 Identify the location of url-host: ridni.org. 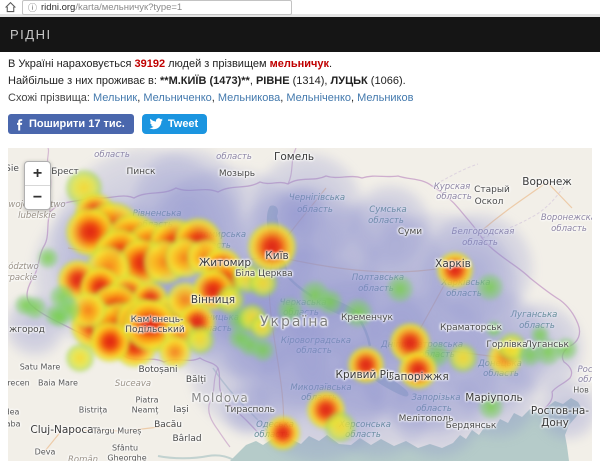
(58, 7).